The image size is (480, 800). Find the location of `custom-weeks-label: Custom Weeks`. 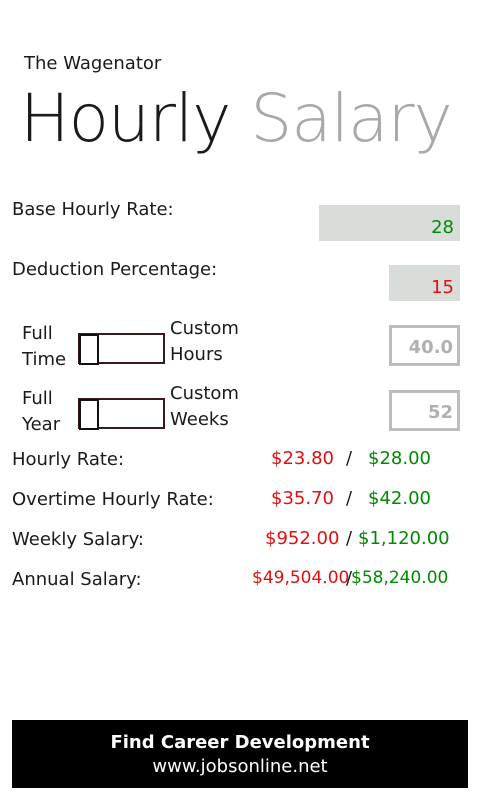

custom-weeks-label: Custom Weeks is located at coordinates (204, 407).